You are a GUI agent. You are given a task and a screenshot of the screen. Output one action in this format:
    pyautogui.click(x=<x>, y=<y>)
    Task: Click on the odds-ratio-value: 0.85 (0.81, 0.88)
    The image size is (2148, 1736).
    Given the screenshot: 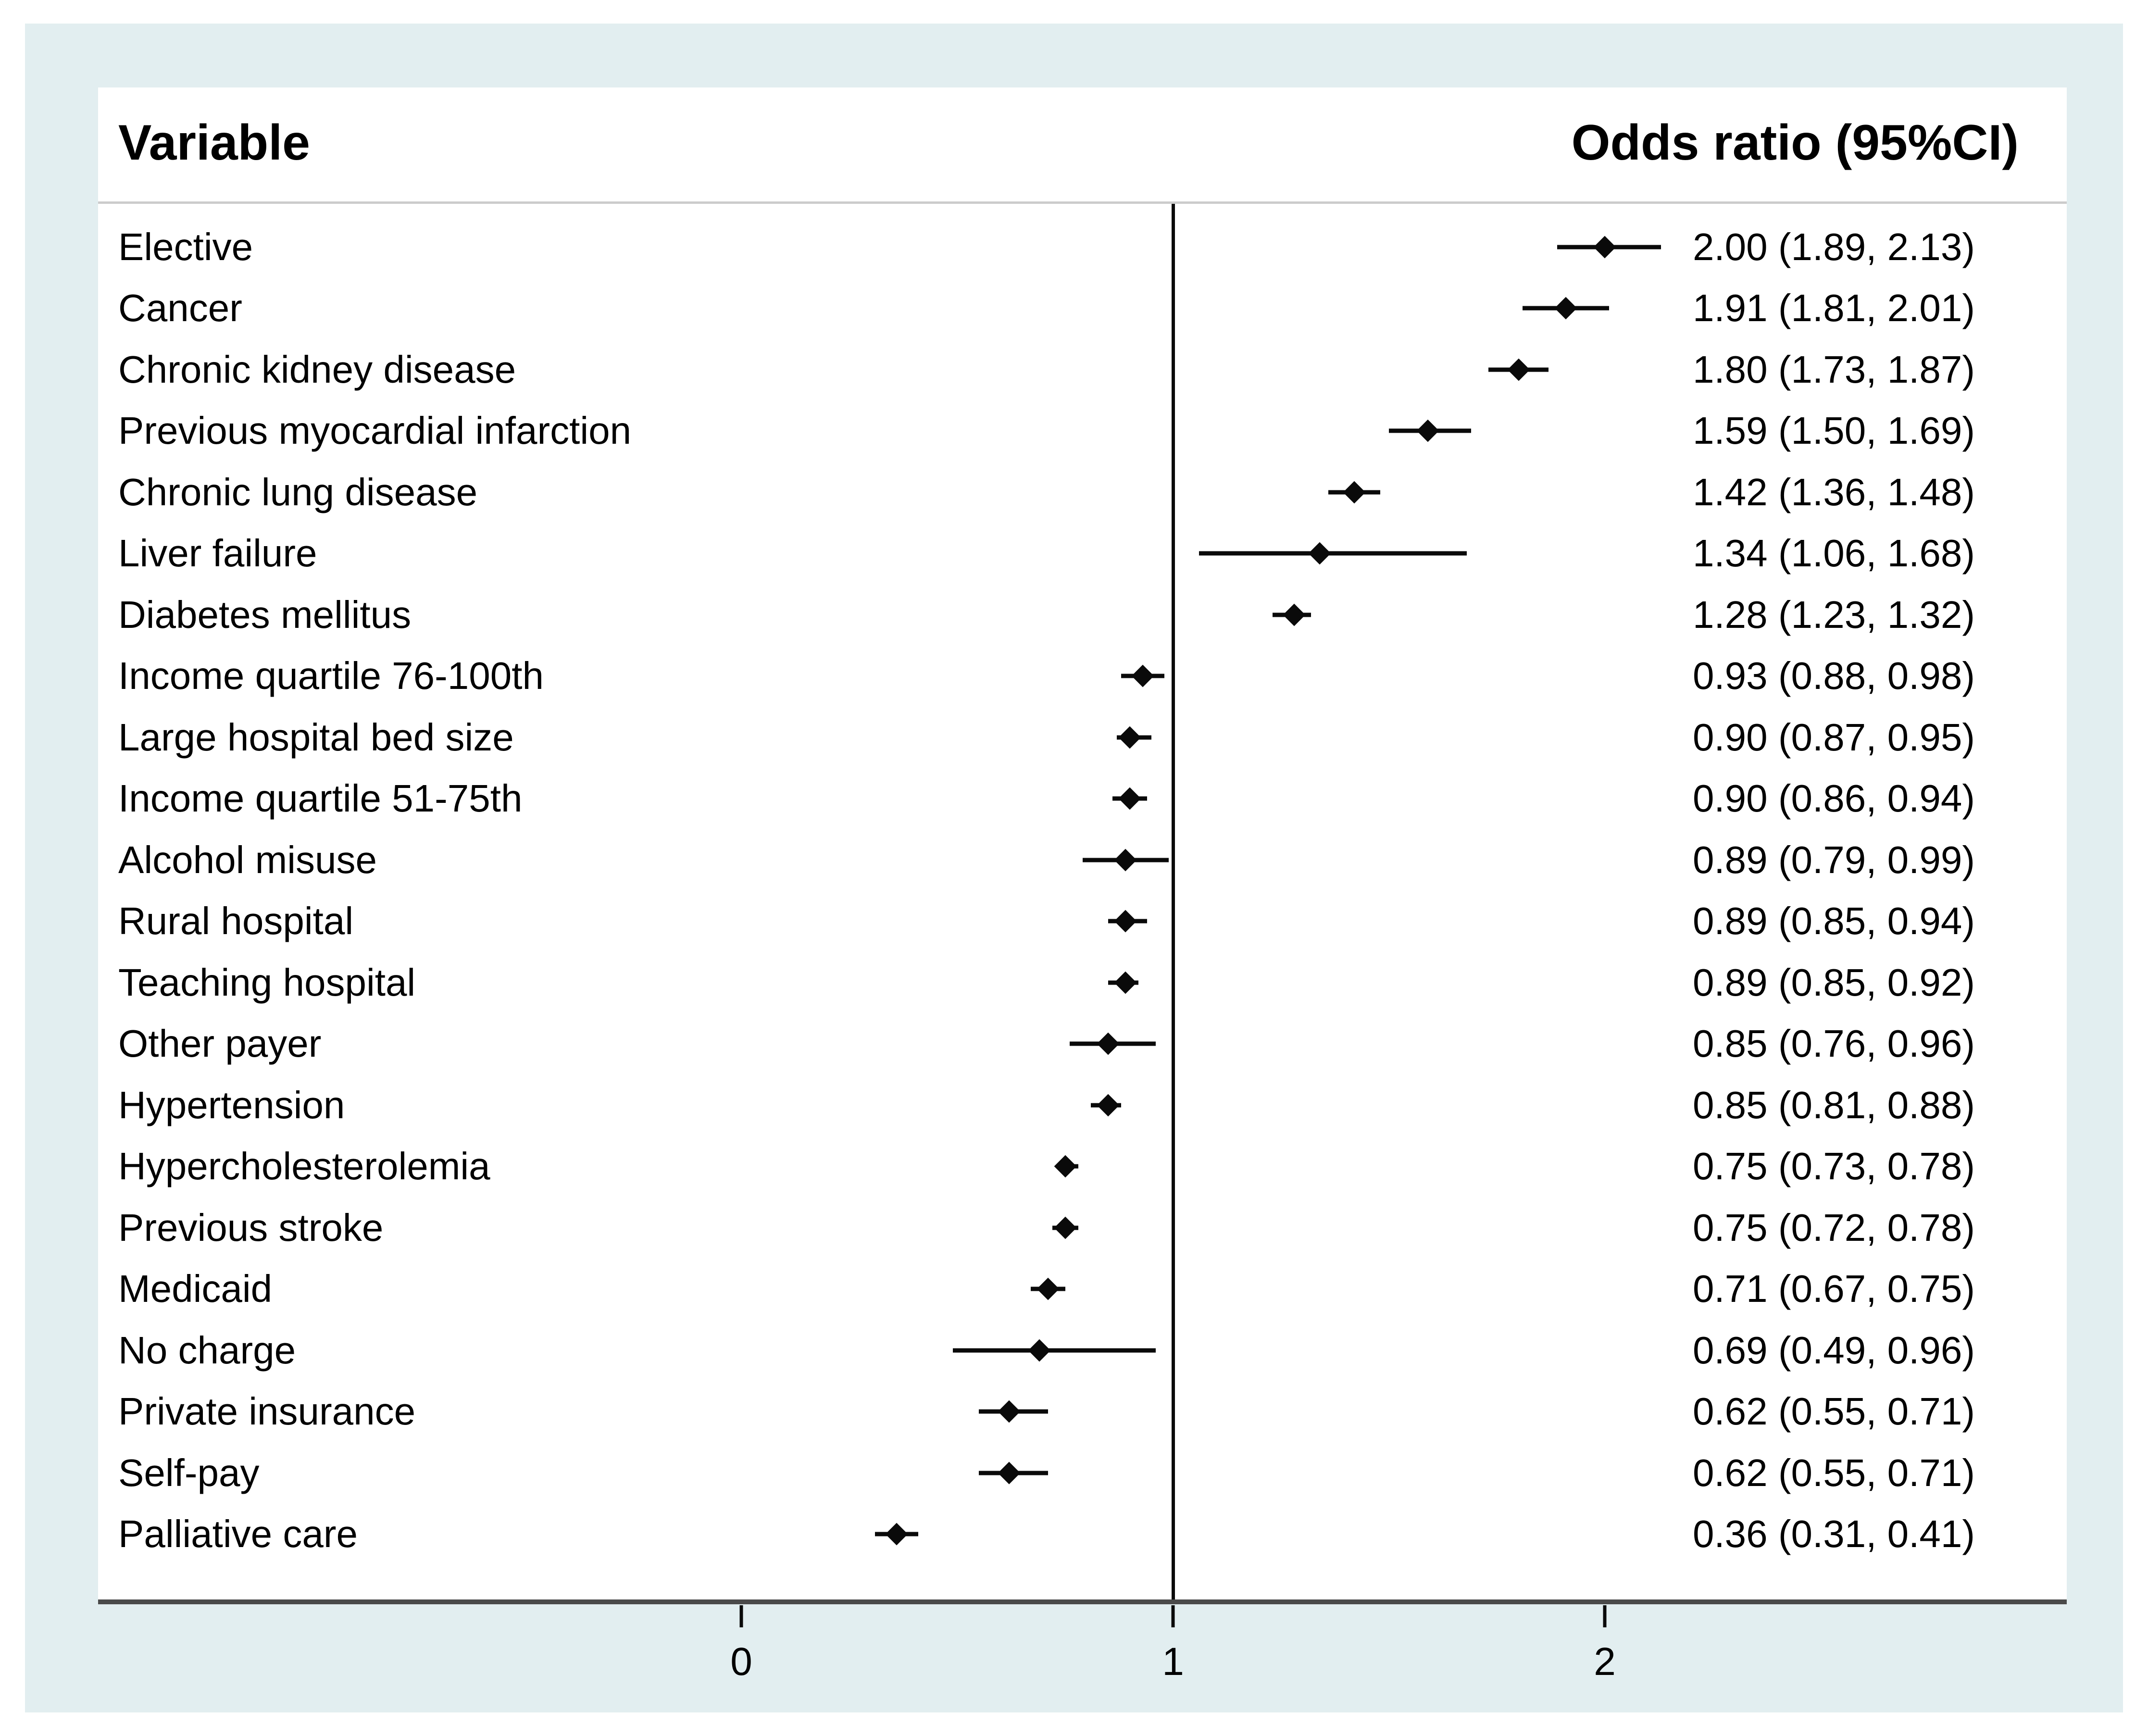 What is the action you would take?
    pyautogui.click(x=1833, y=1104)
    